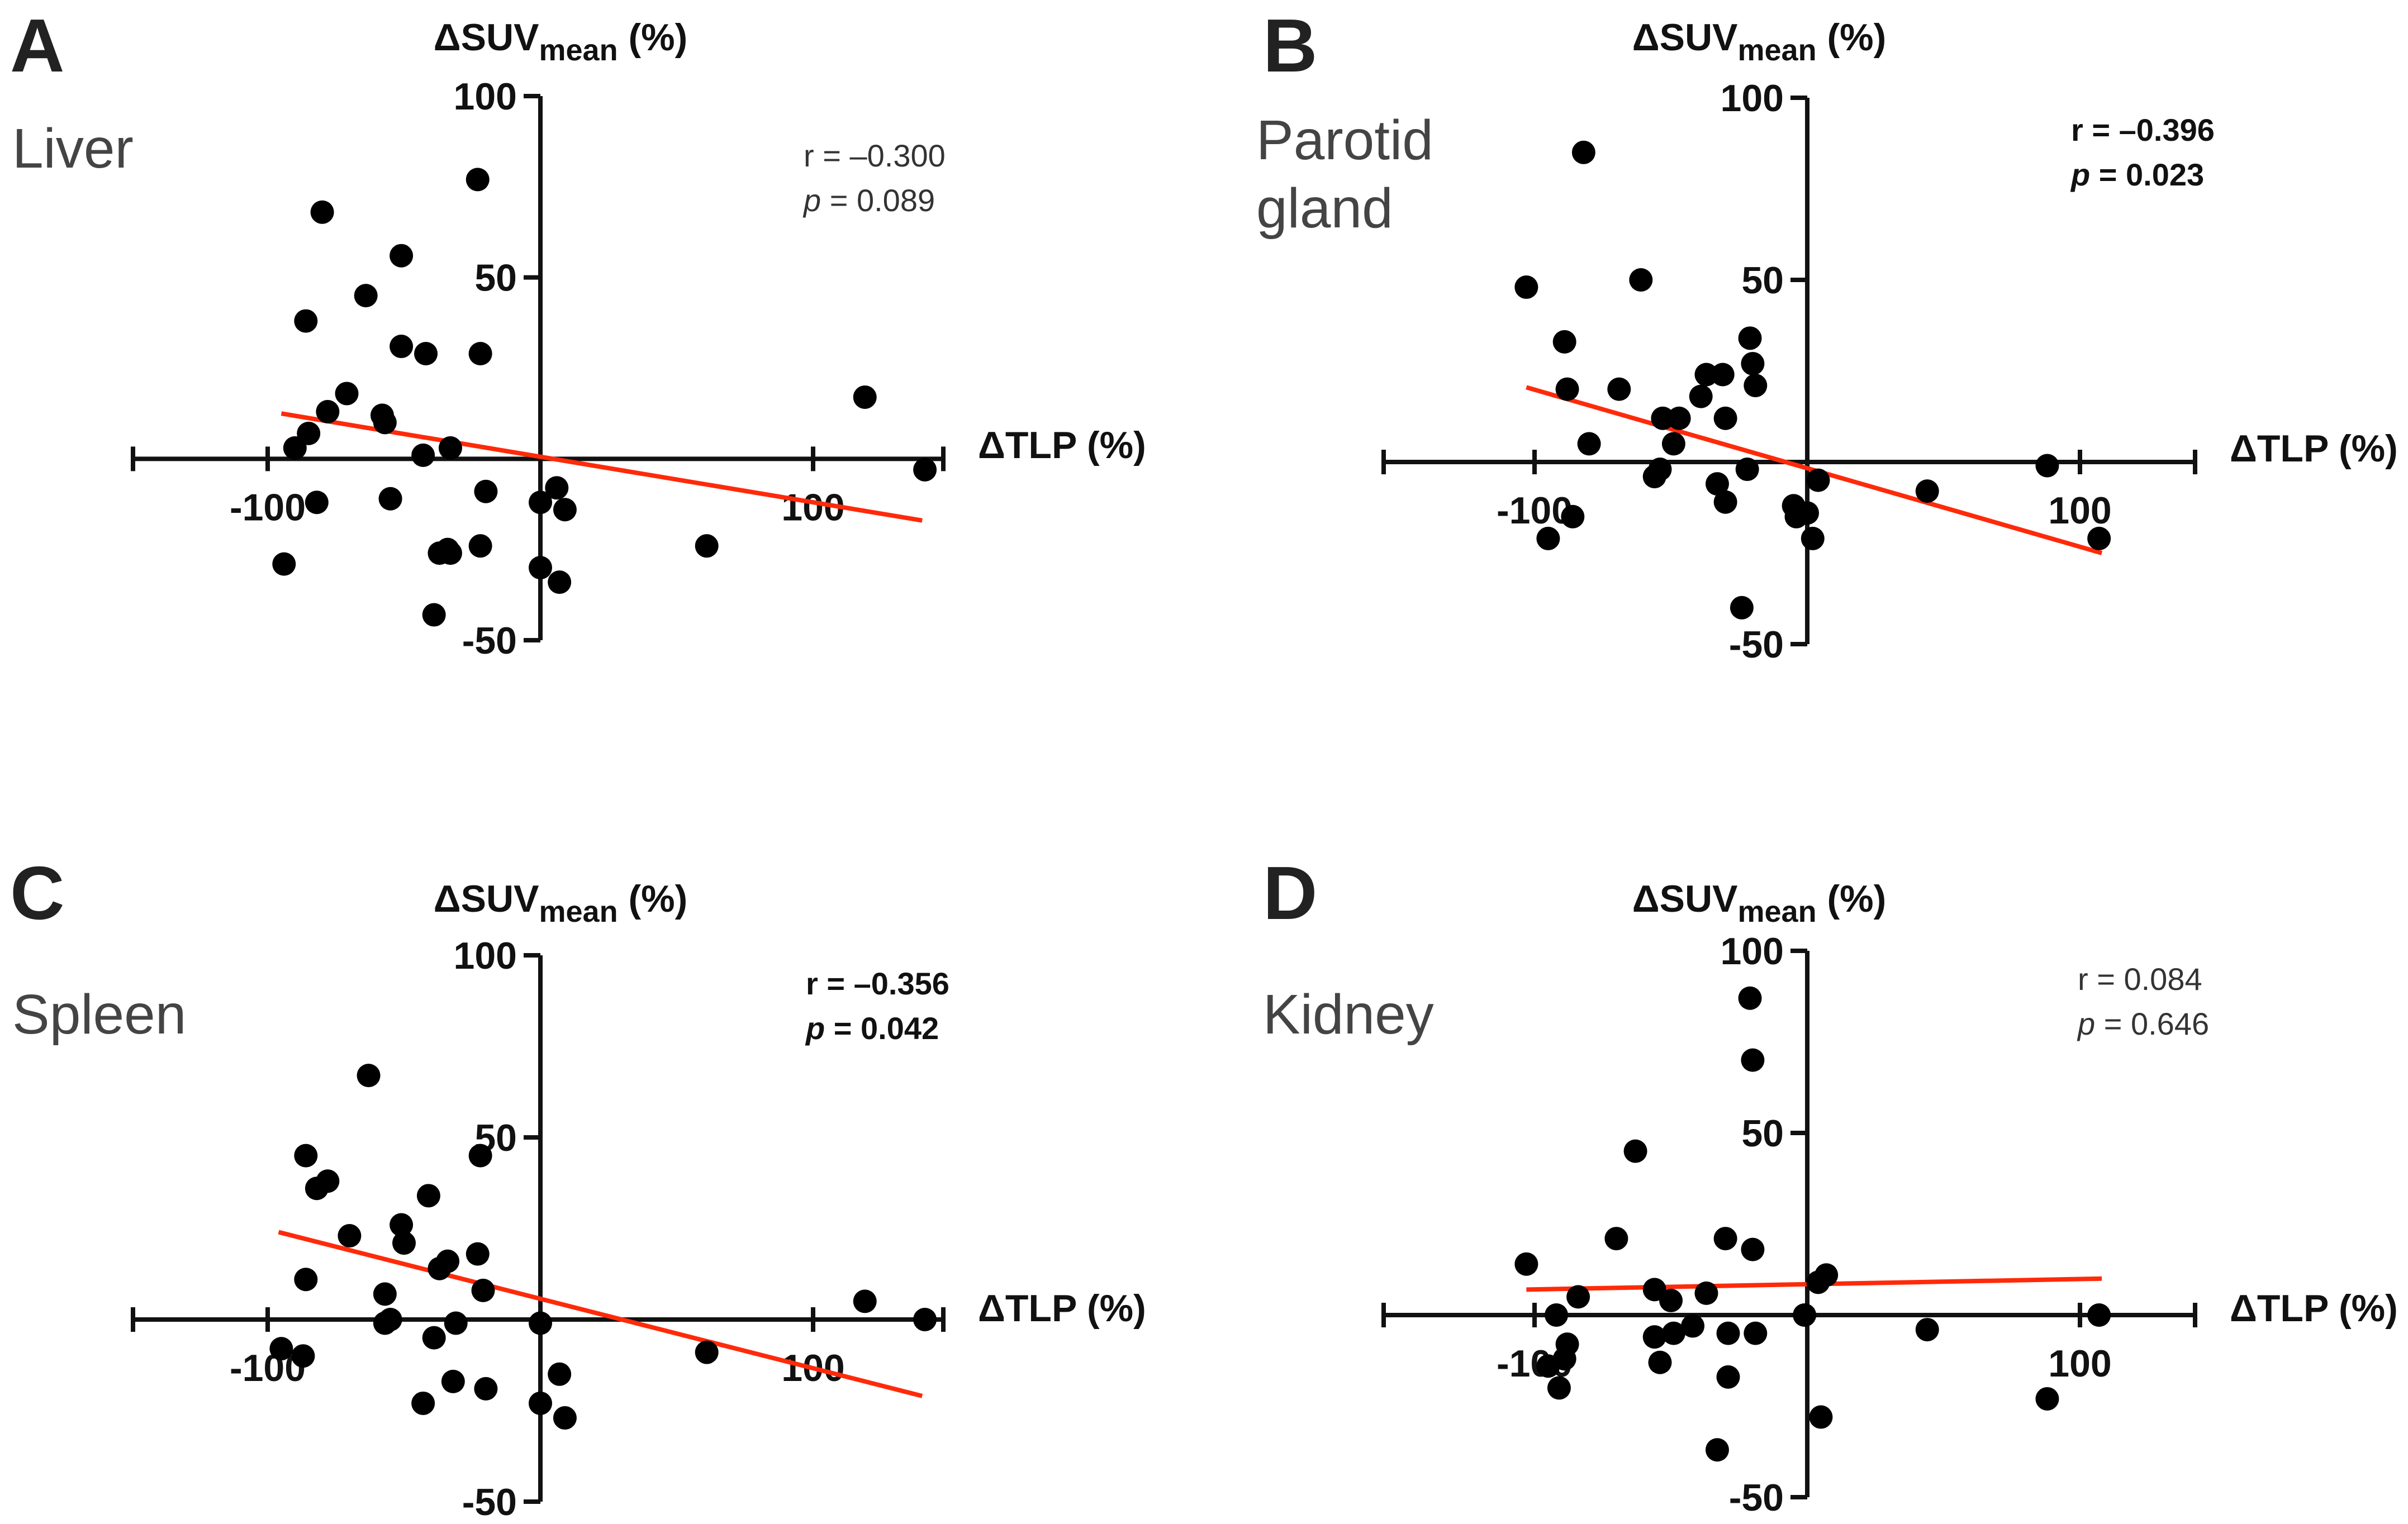  I want to click on p-value-text: = 0.089, so click(878, 200).